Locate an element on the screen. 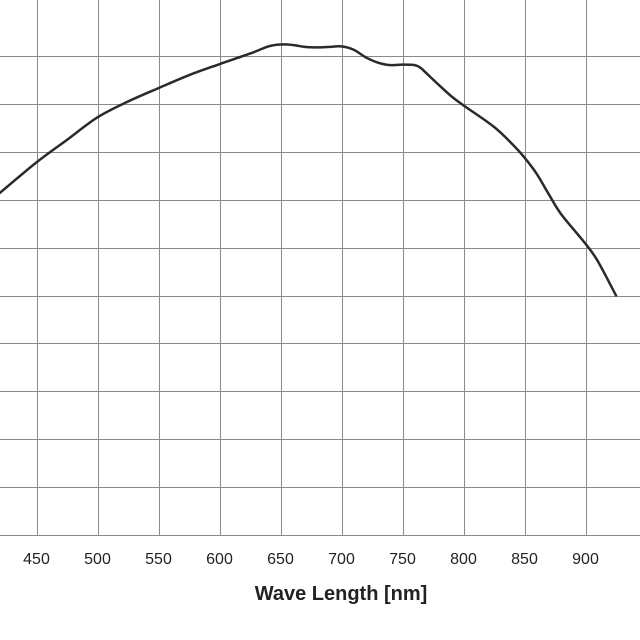 Image resolution: width=640 pixels, height=640 pixels. x-tick-label-850: 850 is located at coordinates (524, 559).